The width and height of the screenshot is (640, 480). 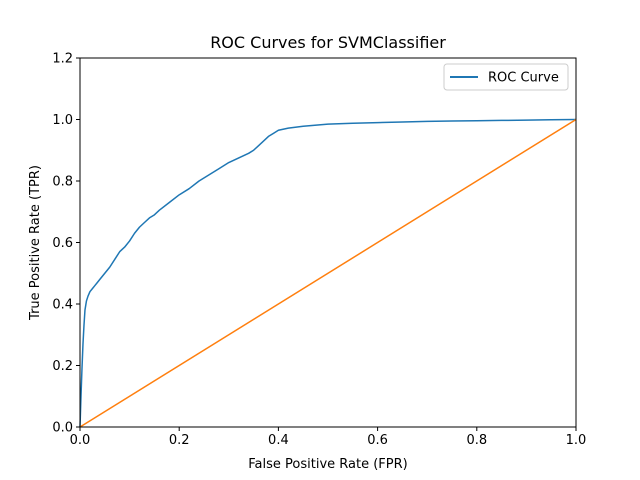 I want to click on x-tick-label: 0.0, so click(x=80, y=440).